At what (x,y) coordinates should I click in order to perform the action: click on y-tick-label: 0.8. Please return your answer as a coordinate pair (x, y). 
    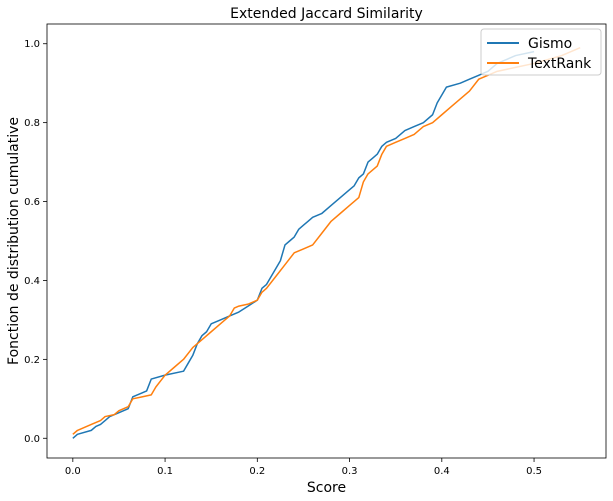
    Looking at the image, I should click on (32, 123).